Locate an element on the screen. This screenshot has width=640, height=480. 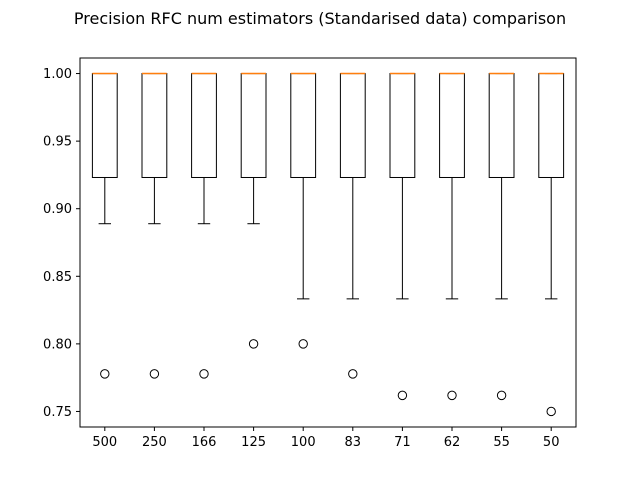
y-tick-label: 0.90 is located at coordinates (57, 209).